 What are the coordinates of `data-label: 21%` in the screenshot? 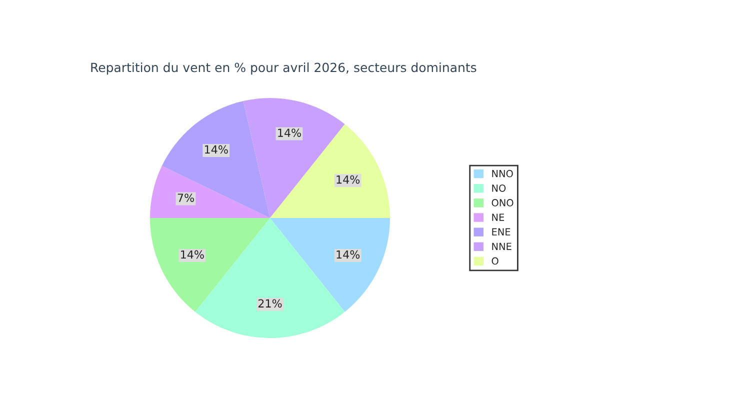 It's located at (270, 303).